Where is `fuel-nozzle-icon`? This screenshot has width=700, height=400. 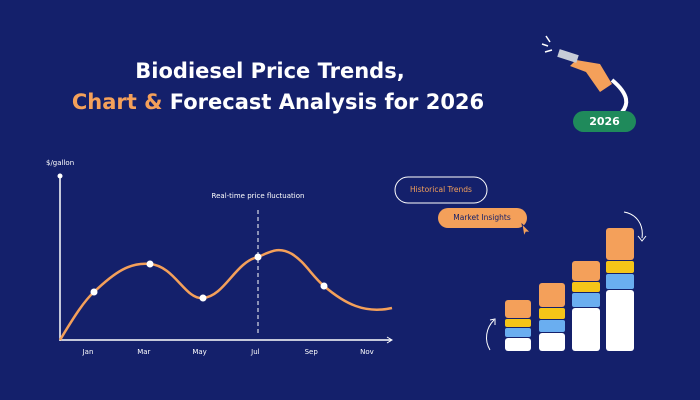 fuel-nozzle-icon is located at coordinates (585, 74).